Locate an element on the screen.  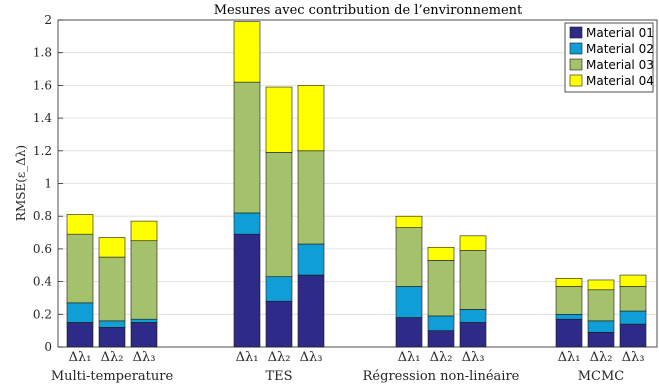
legend-label: Material 01 is located at coordinates (620, 33).